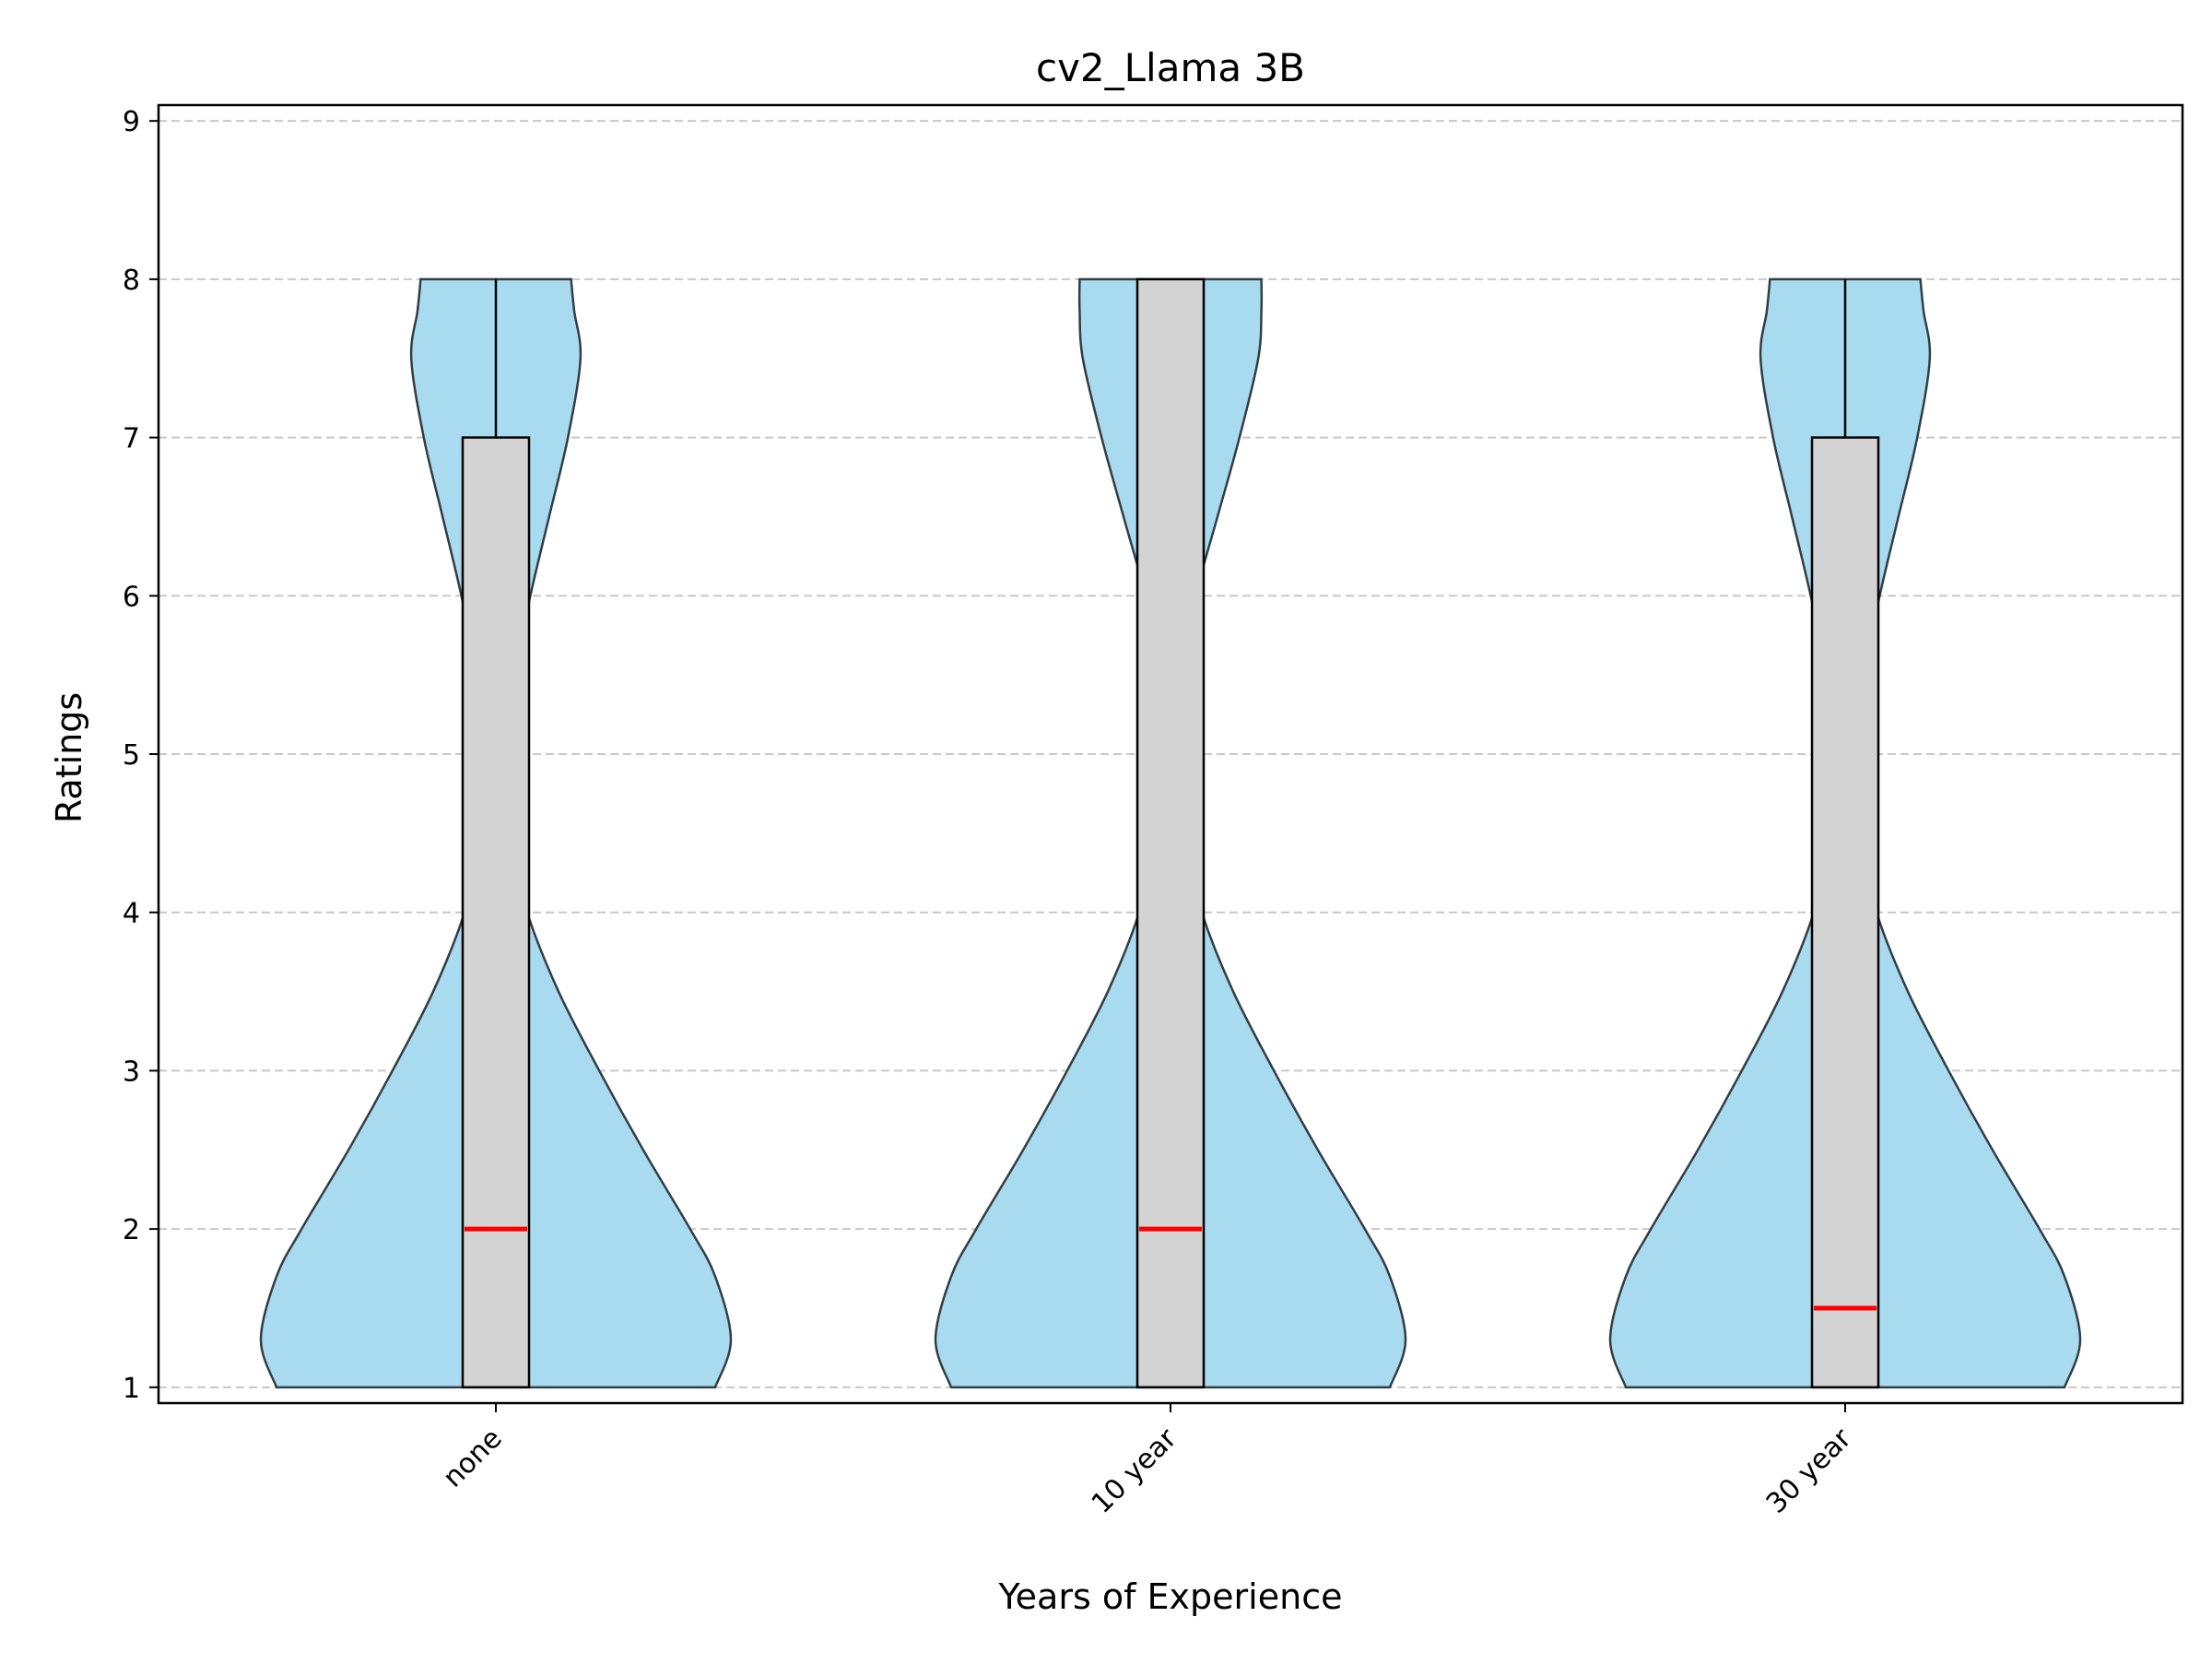  Describe the element at coordinates (1134, 1470) in the screenshot. I see `x-tick-label-10-year: 10 year` at that location.